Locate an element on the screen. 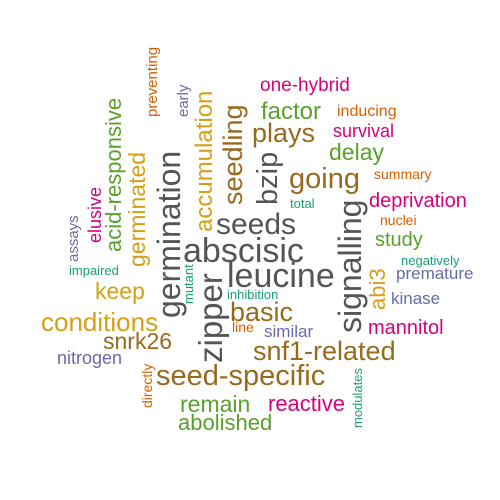 The height and width of the screenshot is (500, 500). word-mannitol: mannitol is located at coordinates (406, 328).